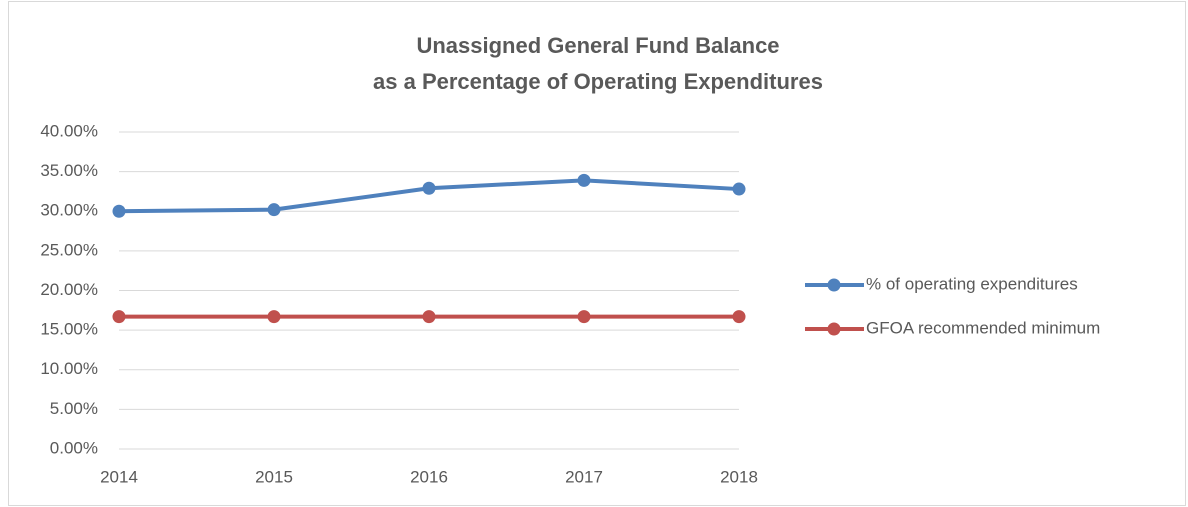 Image resolution: width=1188 pixels, height=507 pixels. Describe the element at coordinates (69, 210) in the screenshot. I see `y-tick-label: 30.00%` at that location.